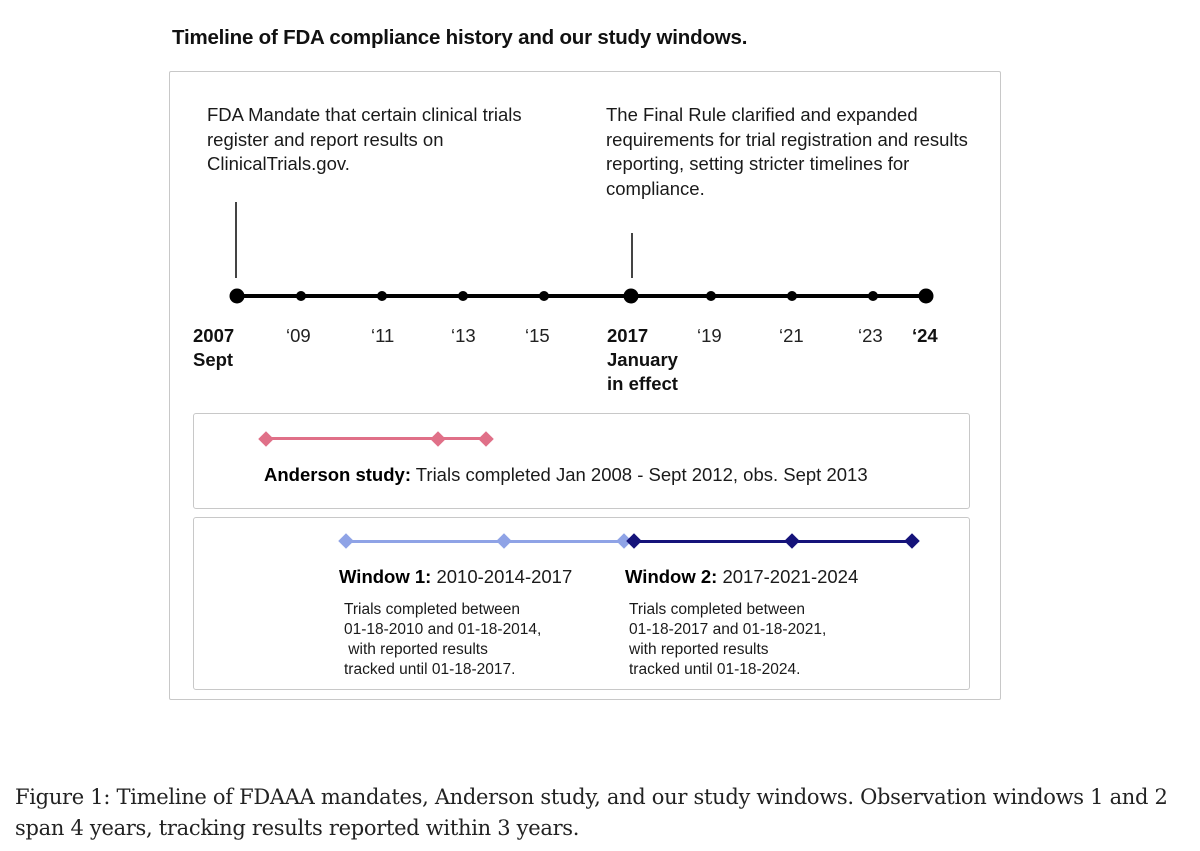  I want to click on tick-dot-2013, so click(463, 296).